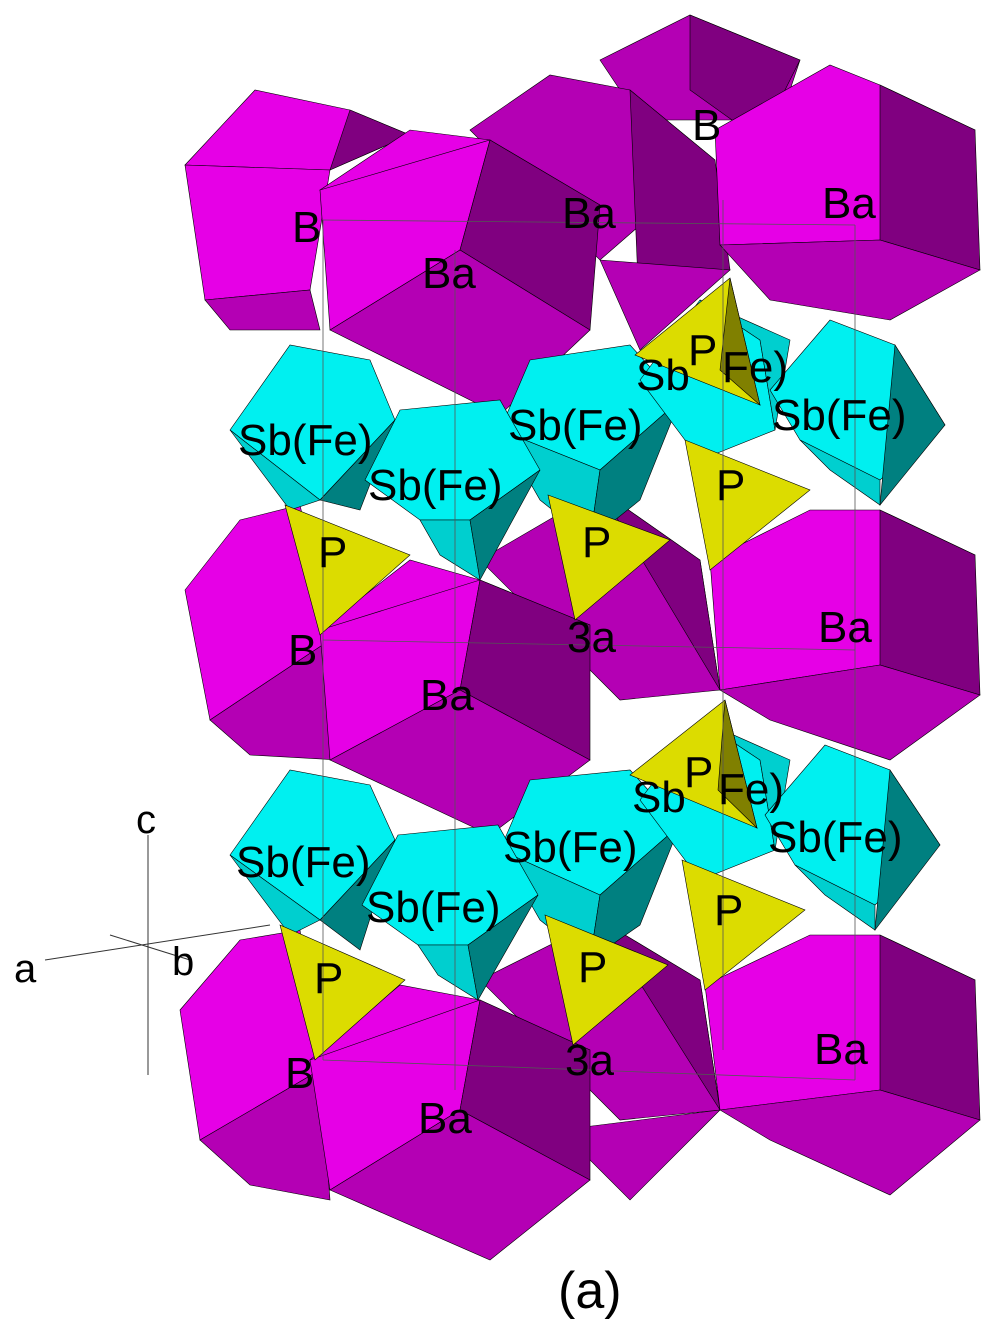  I want to click on ba-label-partial-mid-left: B, so click(302, 650).